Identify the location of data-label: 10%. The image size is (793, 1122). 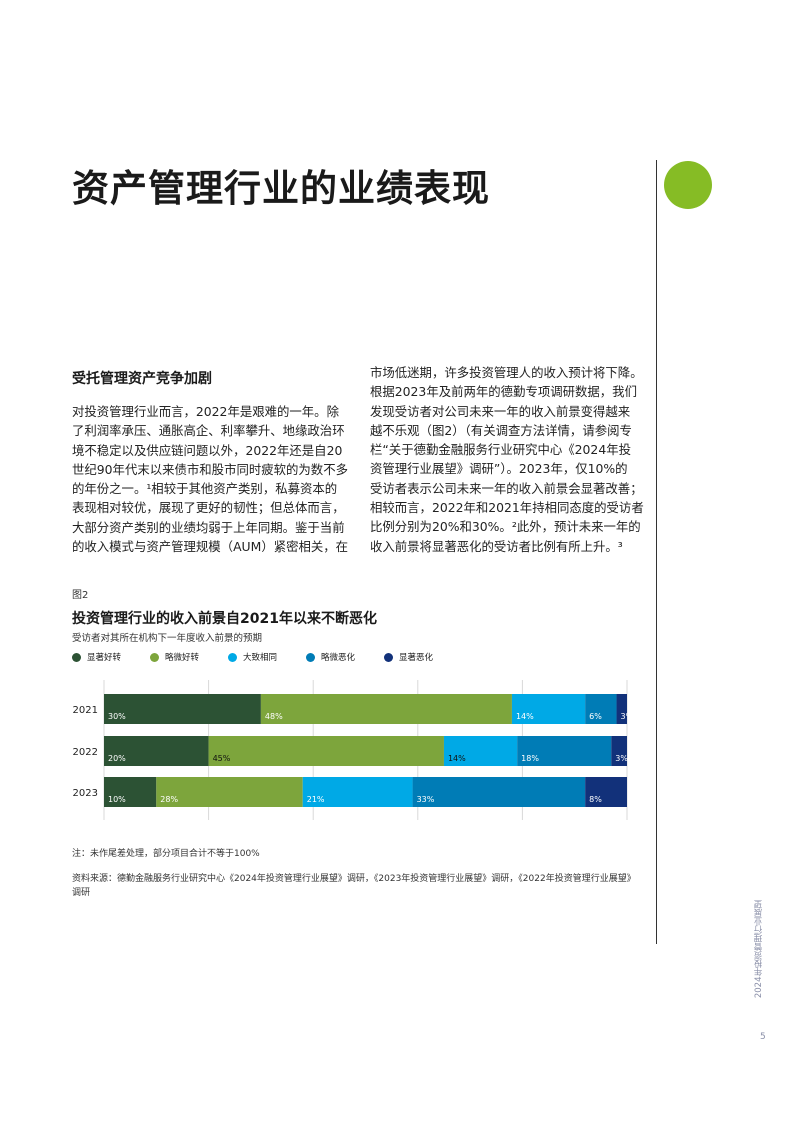
(117, 799).